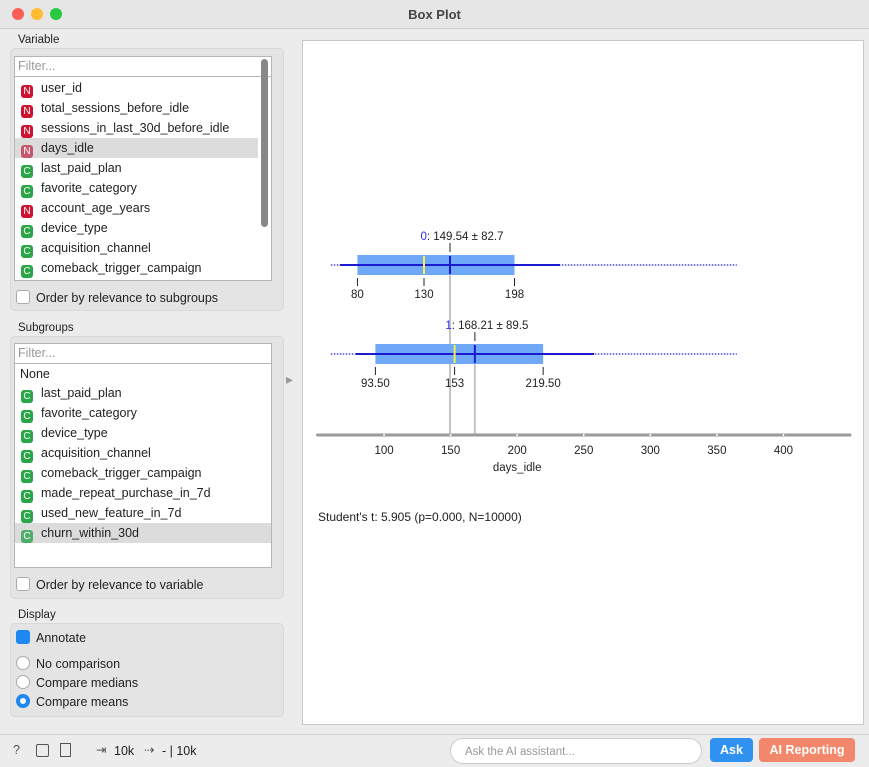 The image size is (869, 767). I want to click on section-label: Subgroups, so click(46, 328).